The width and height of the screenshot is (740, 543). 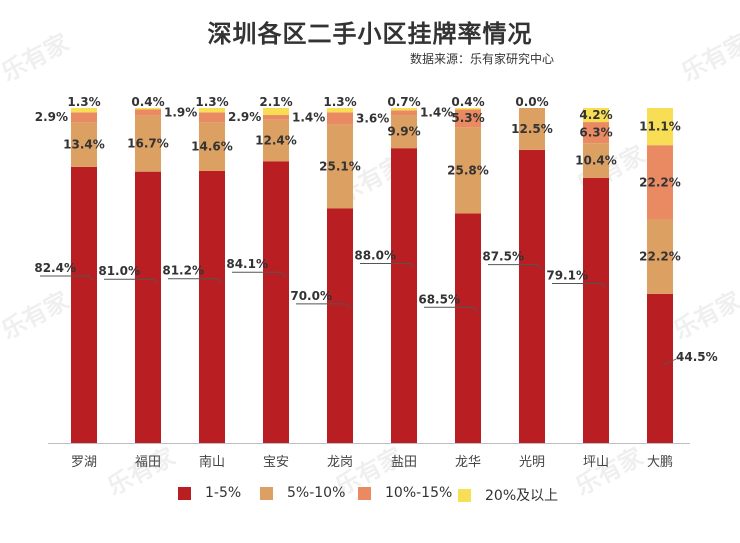 What do you see at coordinates (147, 102) in the screenshot?
I see `data-label-20plus: 0.4%` at bounding box center [147, 102].